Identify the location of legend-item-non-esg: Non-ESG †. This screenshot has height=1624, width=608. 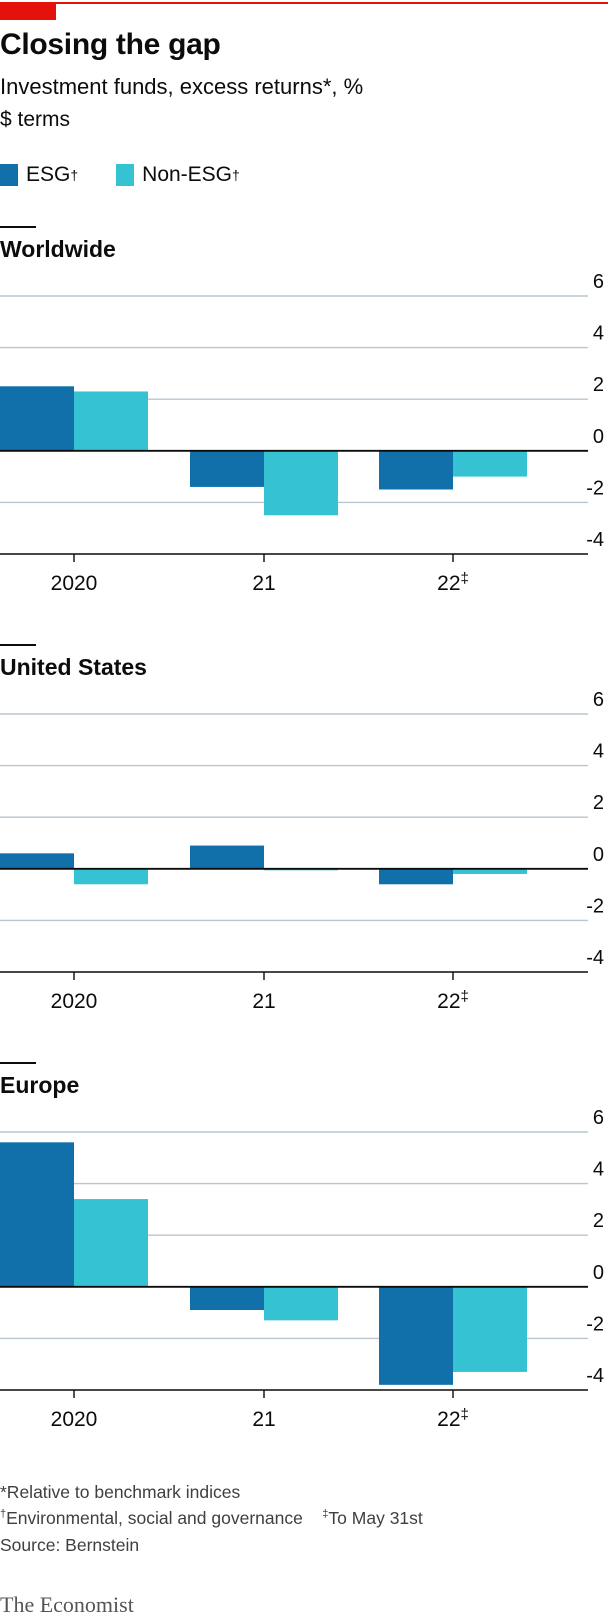
(178, 175).